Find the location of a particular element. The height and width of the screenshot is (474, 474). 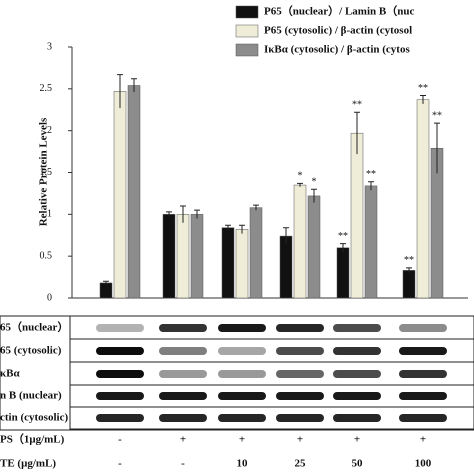

y-tick-label: 2 is located at coordinates (49, 130).